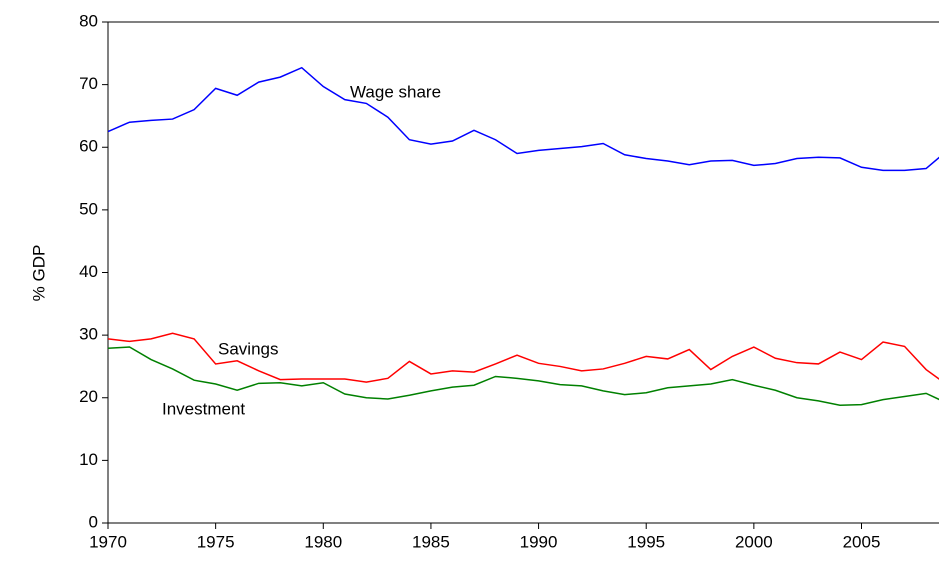 This screenshot has width=939, height=563. What do you see at coordinates (88, 334) in the screenshot?
I see `y-tick-label: 30` at bounding box center [88, 334].